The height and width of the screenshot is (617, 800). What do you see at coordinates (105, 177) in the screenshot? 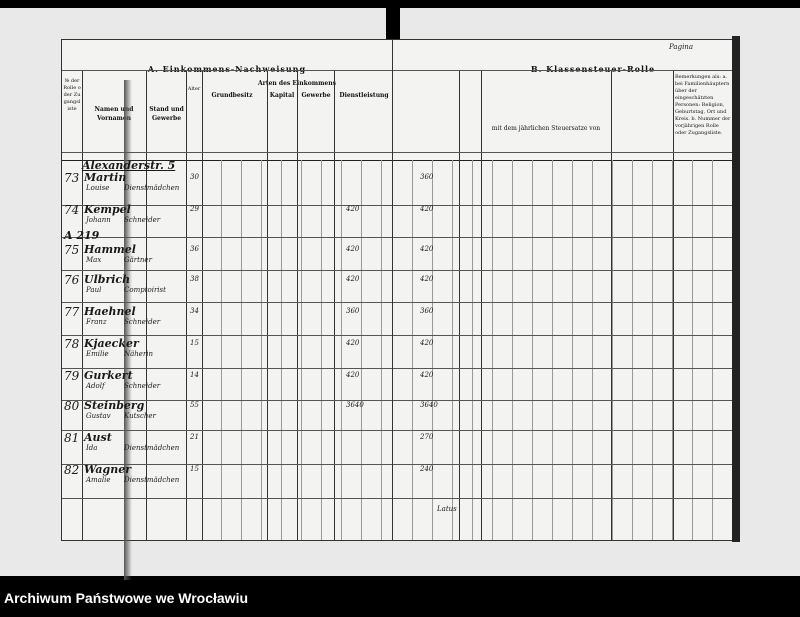
I see `surname: Martin` at bounding box center [105, 177].